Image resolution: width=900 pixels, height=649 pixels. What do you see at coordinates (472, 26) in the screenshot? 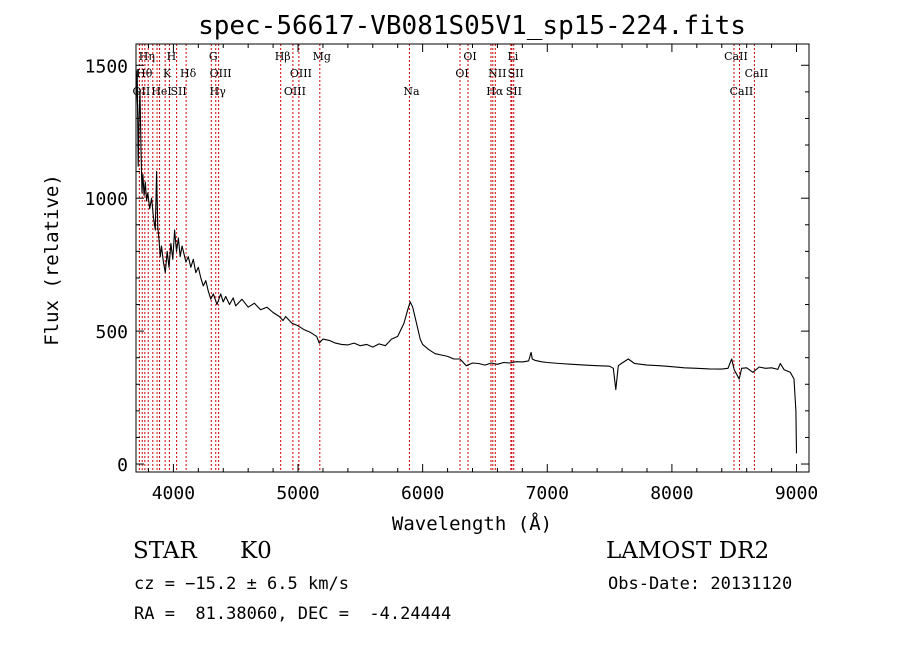
I see `chart-title: spec-56617-VB081S05V1_sp15-224.fits` at bounding box center [472, 26].